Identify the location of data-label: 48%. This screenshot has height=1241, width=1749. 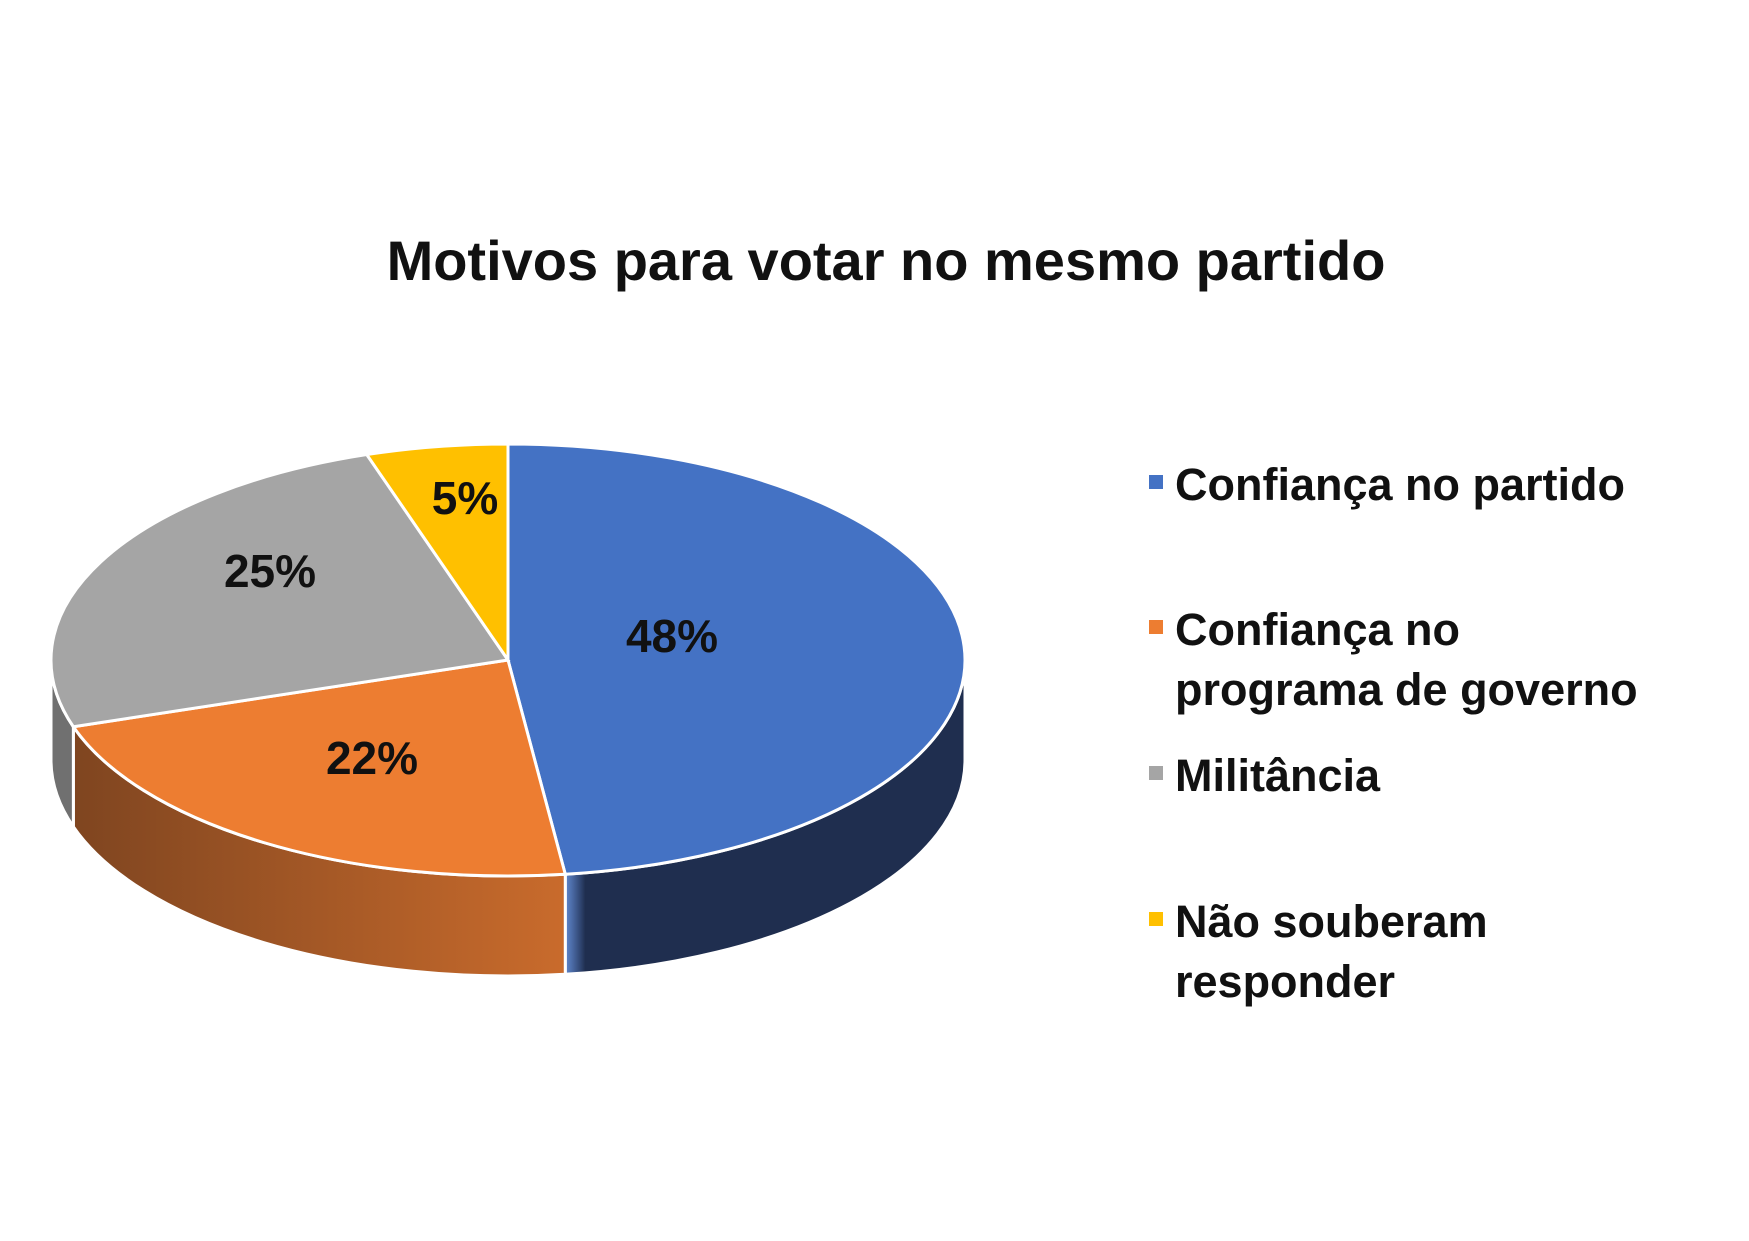
(672, 636).